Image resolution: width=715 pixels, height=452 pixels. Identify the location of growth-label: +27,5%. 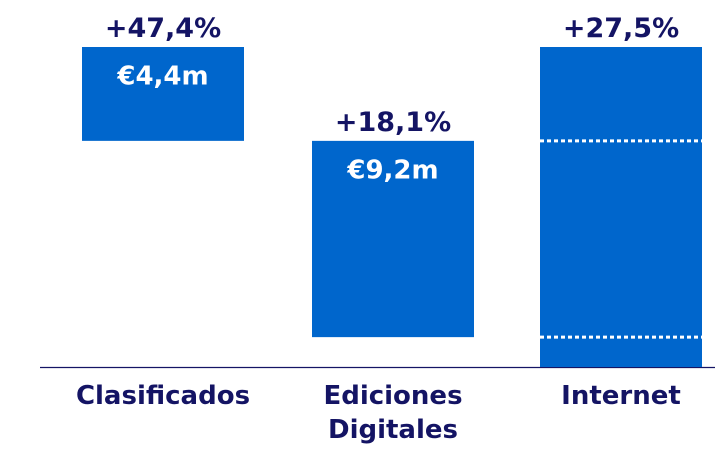
(621, 28).